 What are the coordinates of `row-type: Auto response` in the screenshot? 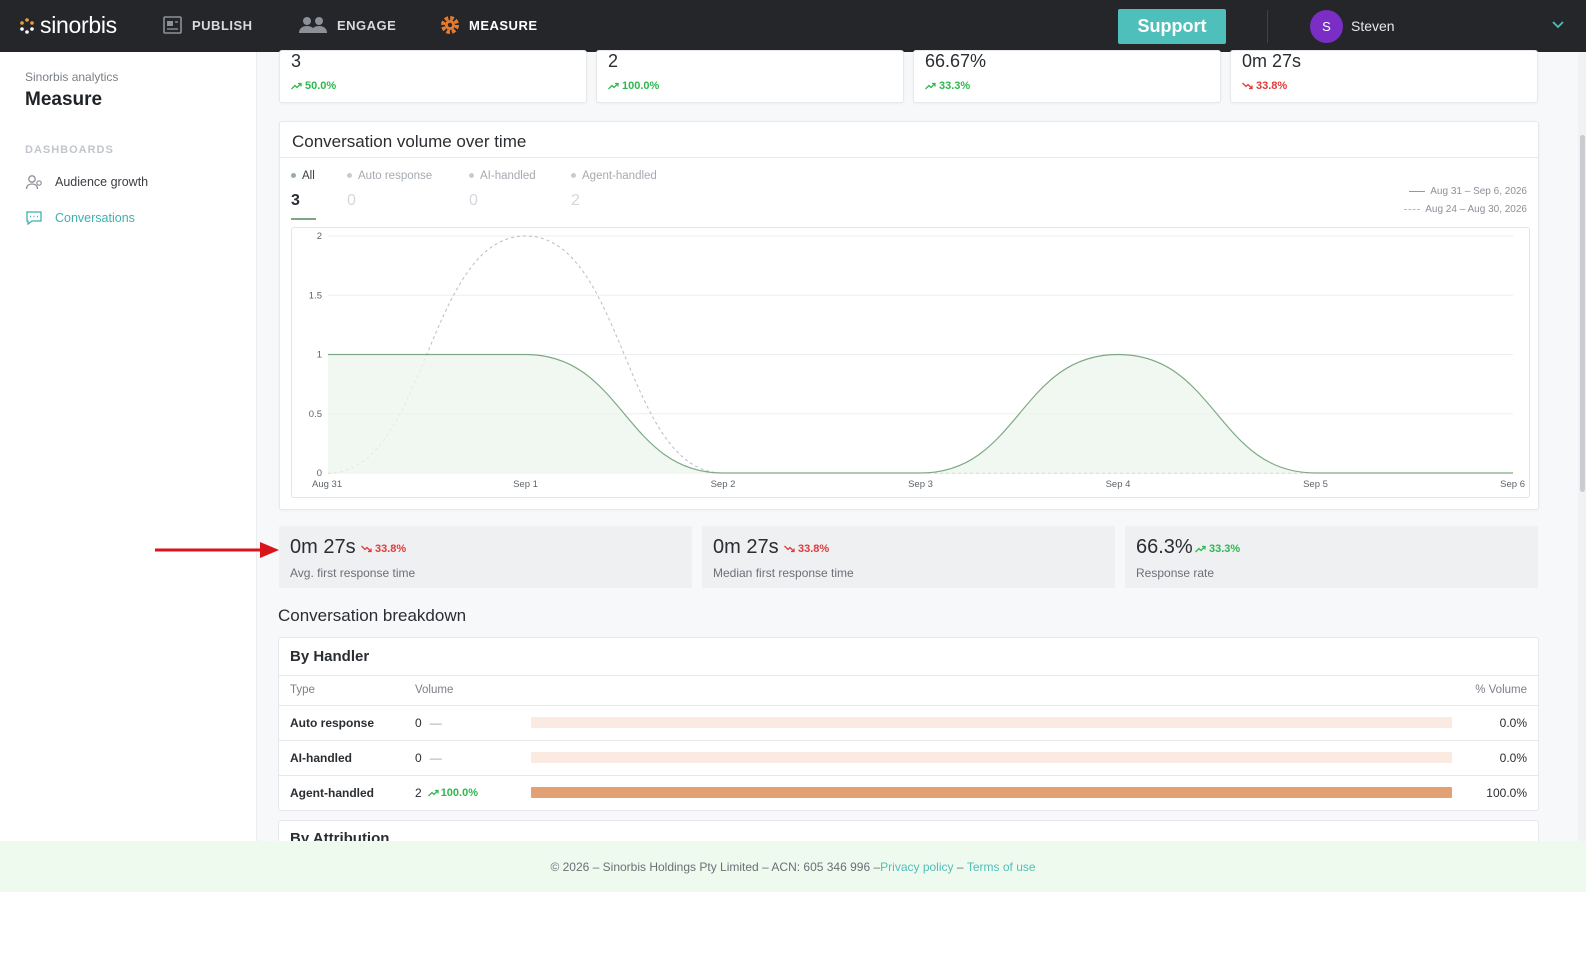 It's located at (332, 723).